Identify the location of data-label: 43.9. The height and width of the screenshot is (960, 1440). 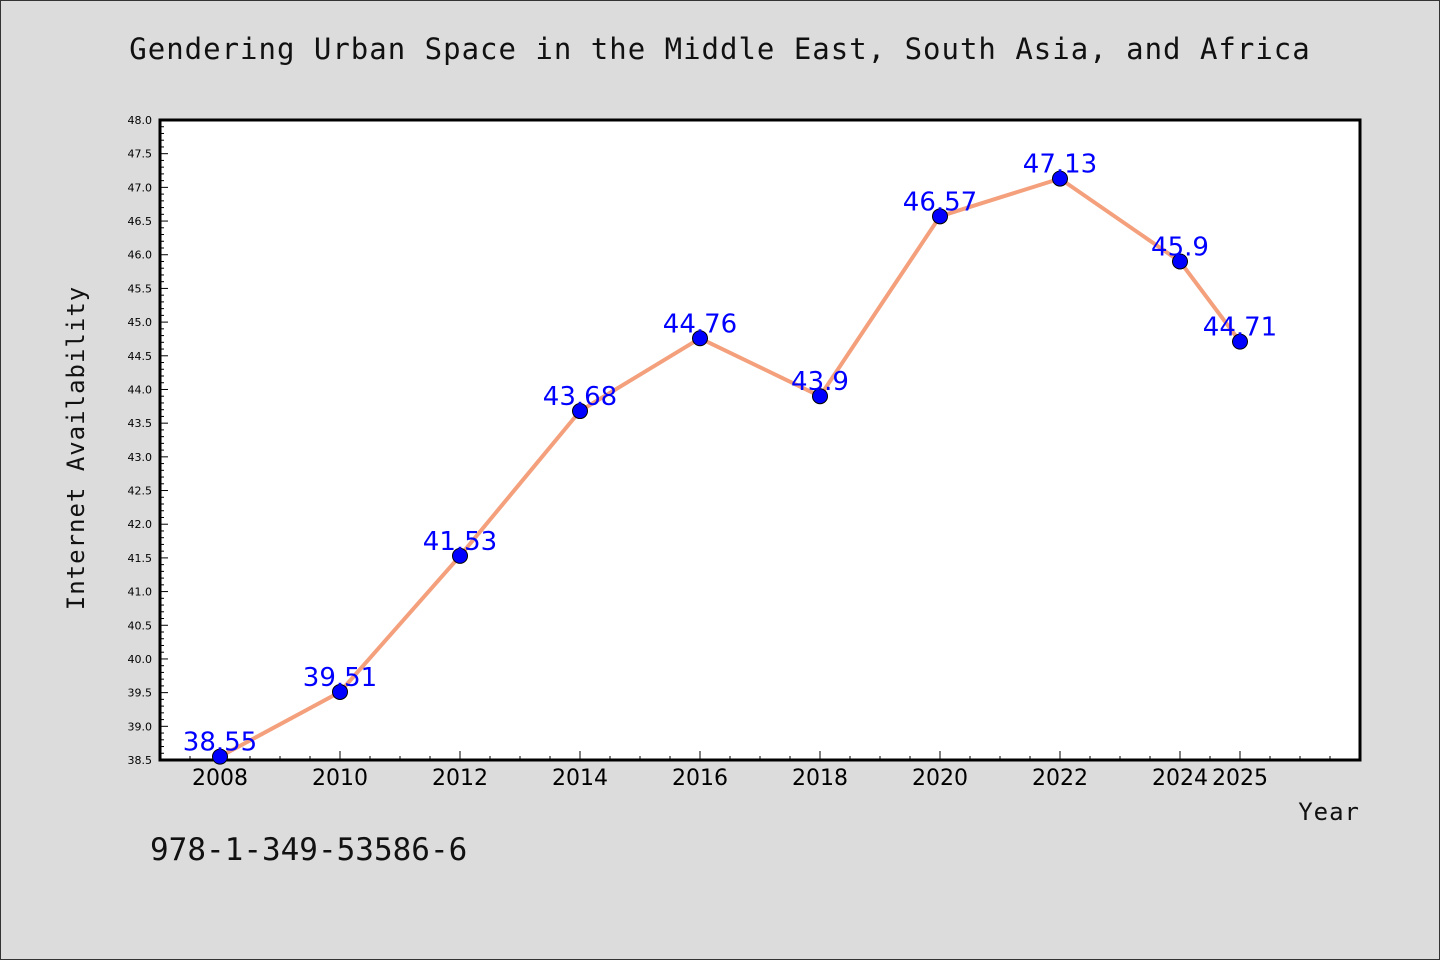
(820, 382).